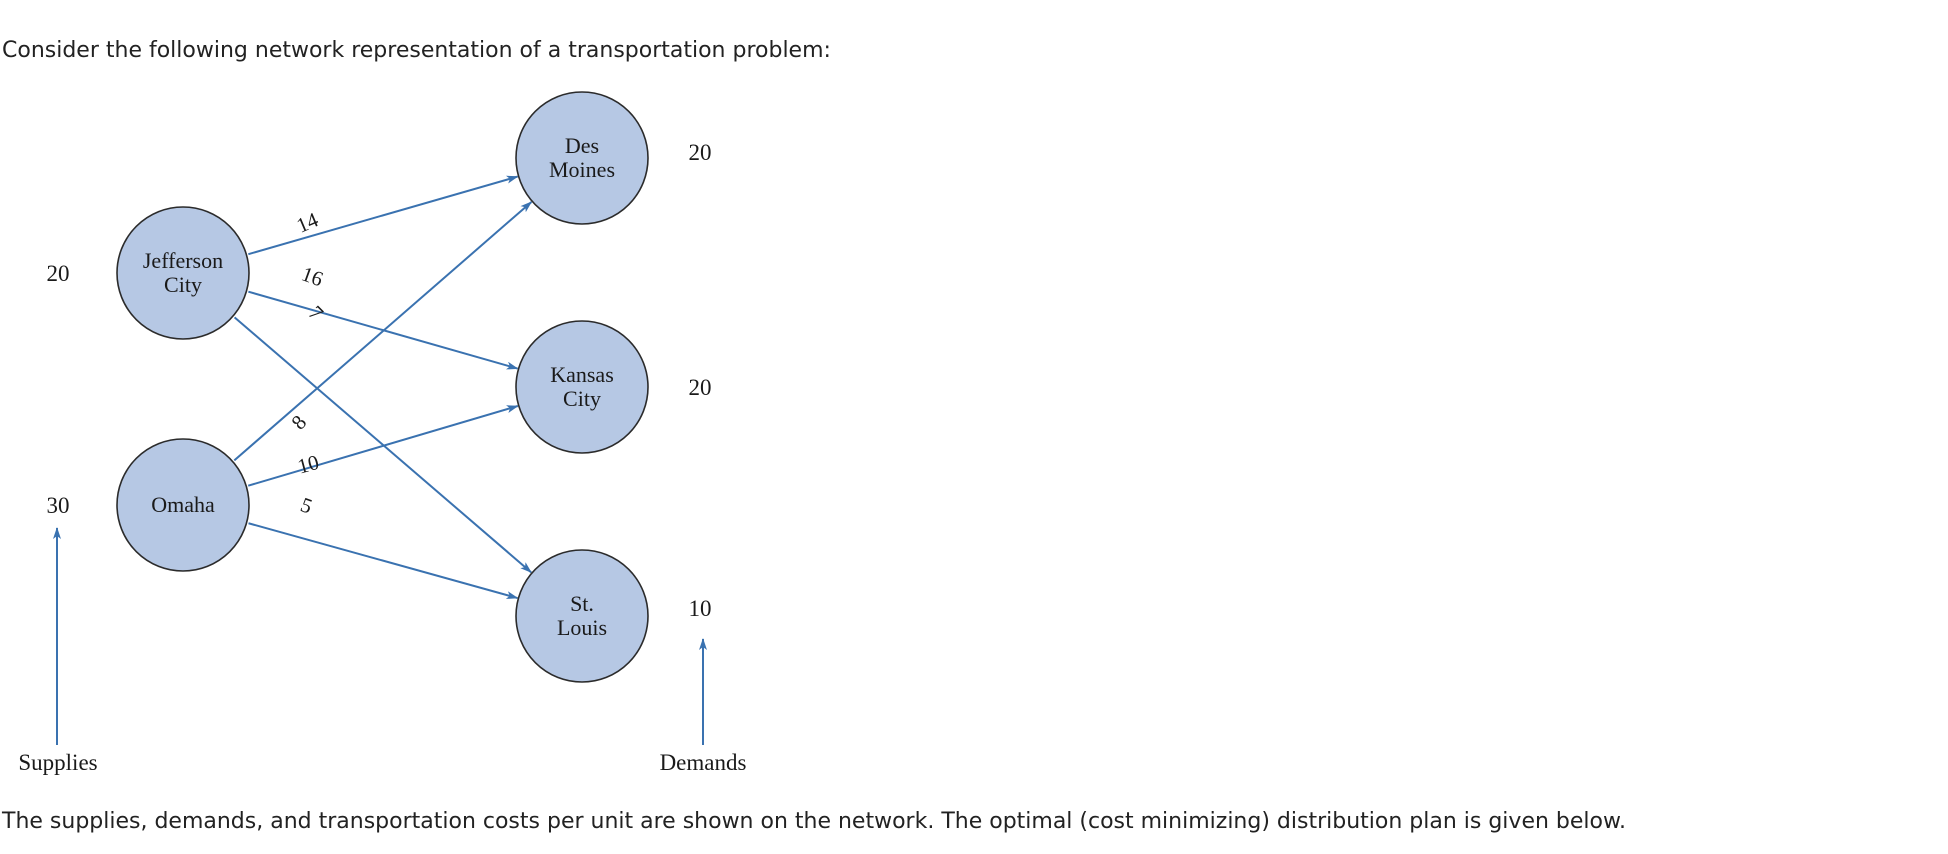 Image resolution: width=1948 pixels, height=854 pixels. Describe the element at coordinates (298, 422) in the screenshot. I see `cost-label-omaha-desmoines: 8` at that location.